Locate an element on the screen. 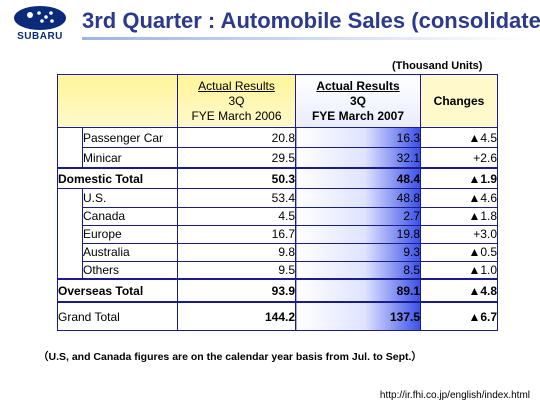 This screenshot has width=540, height=405. change-value: ▲1.8 is located at coordinates (459, 216).